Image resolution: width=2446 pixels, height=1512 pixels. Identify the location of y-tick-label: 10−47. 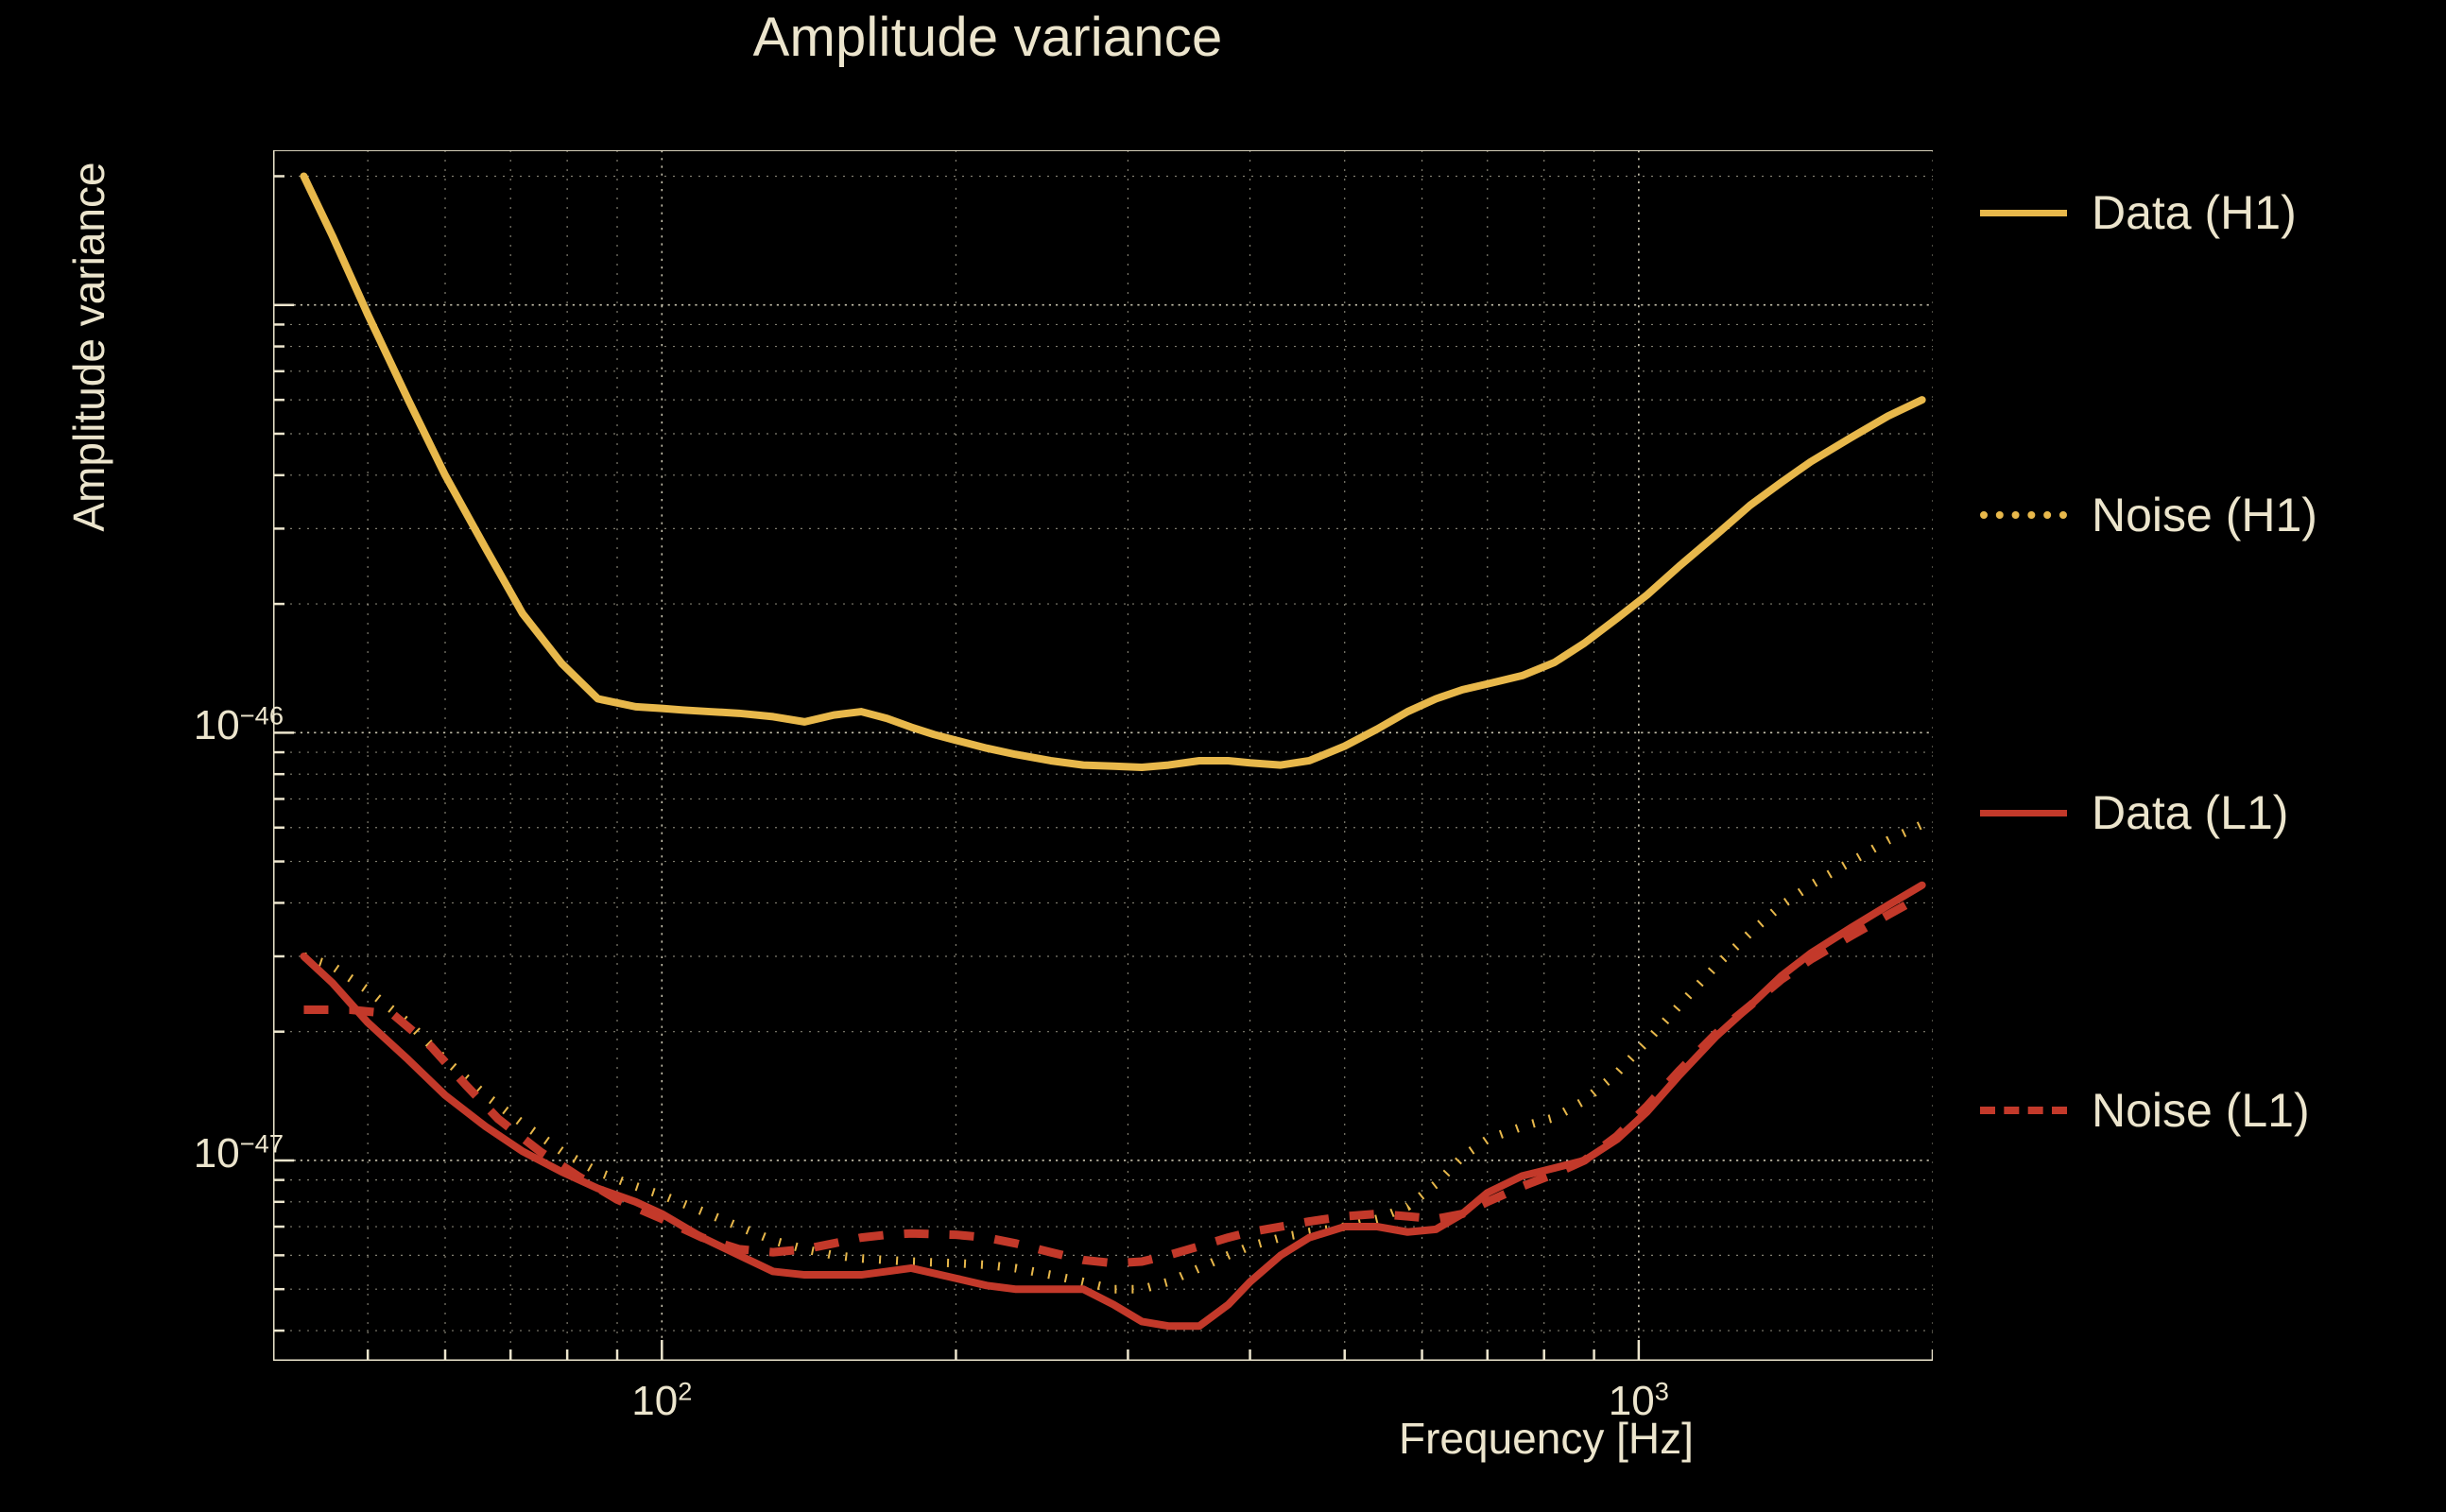
(239, 1152).